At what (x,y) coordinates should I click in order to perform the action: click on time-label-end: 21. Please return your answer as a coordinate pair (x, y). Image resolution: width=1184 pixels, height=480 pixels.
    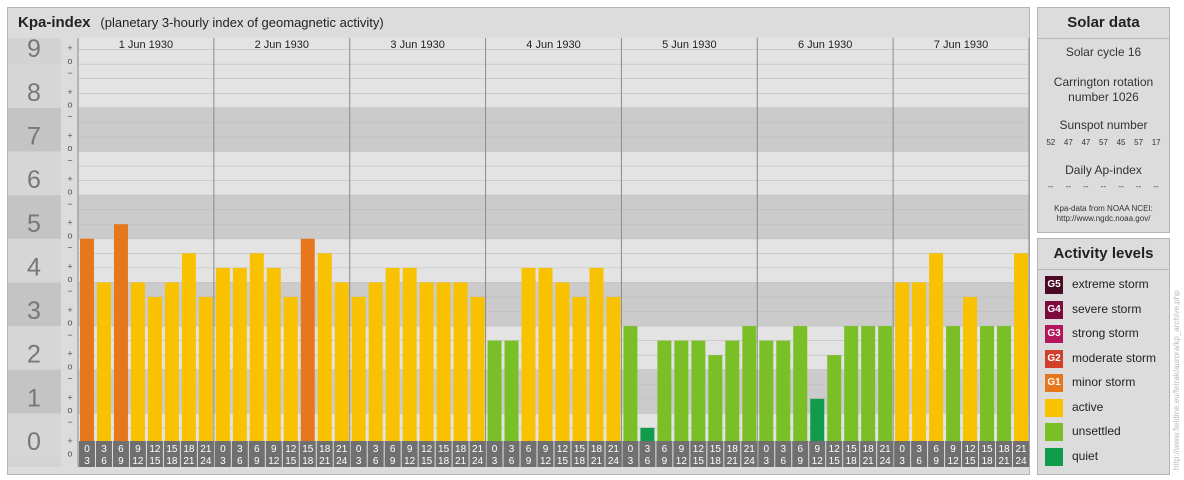
    Looking at the image, I should click on (869, 461).